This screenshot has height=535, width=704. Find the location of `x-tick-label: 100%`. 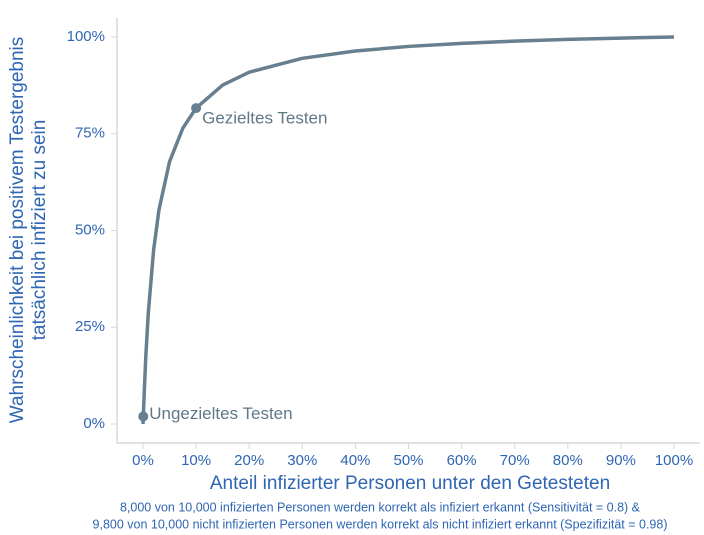

x-tick-label: 100% is located at coordinates (674, 460).